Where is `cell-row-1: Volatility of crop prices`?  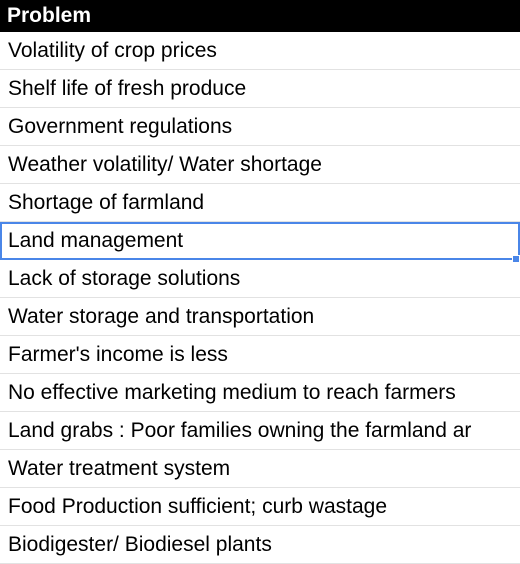
cell-row-1: Volatility of crop prices is located at coordinates (260, 51).